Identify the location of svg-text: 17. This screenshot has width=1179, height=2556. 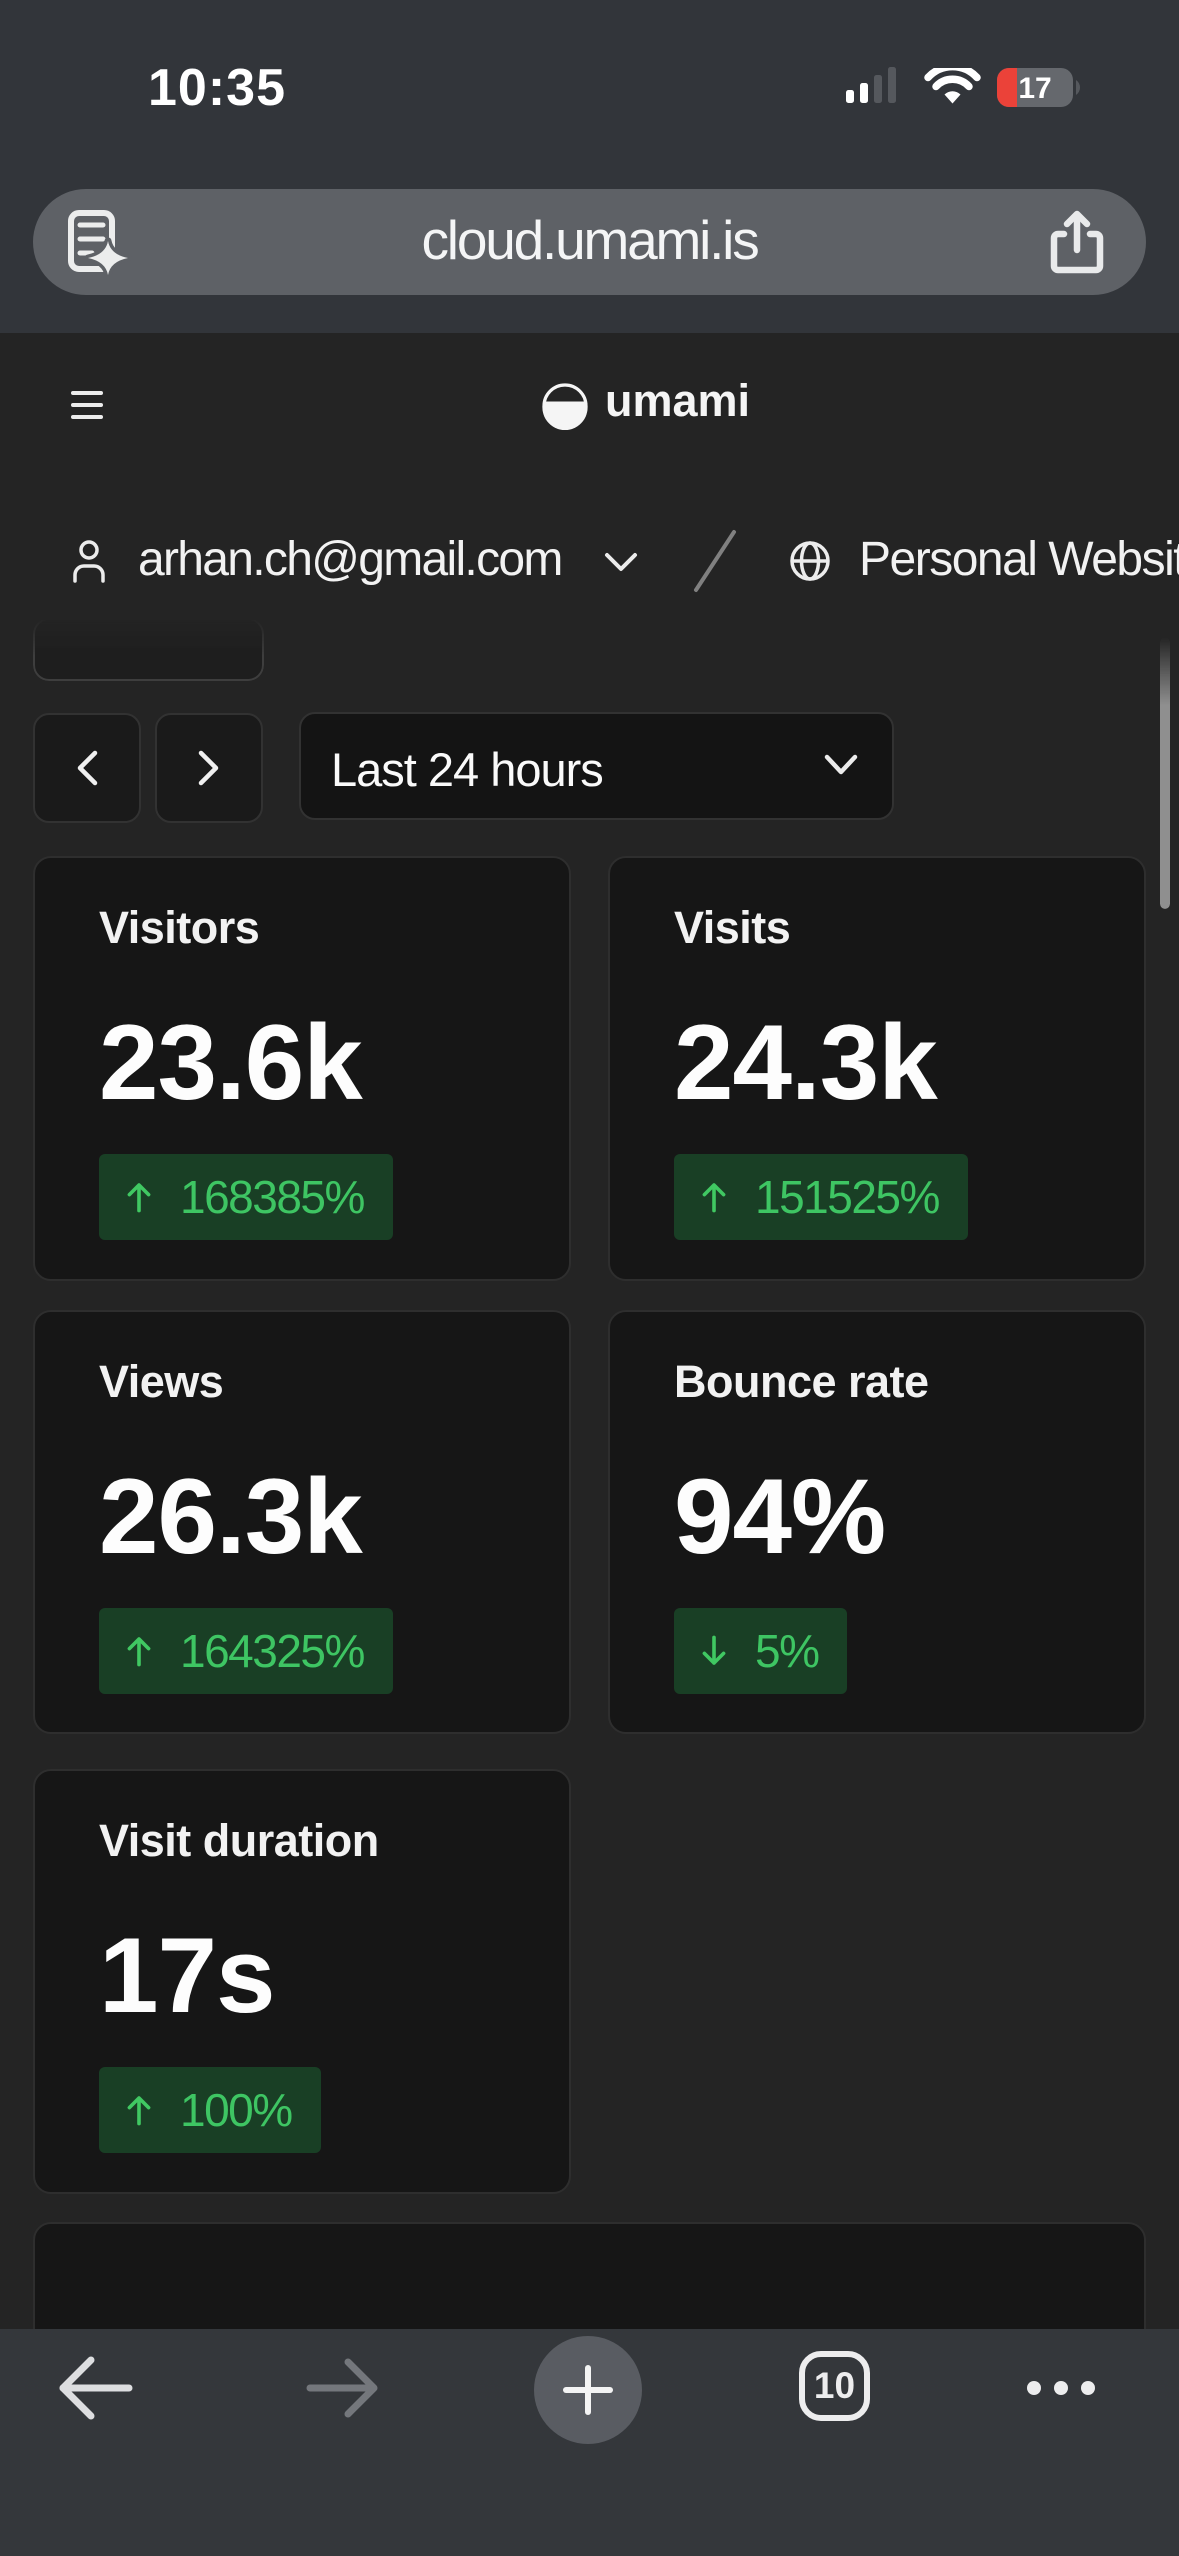
(1034, 88).